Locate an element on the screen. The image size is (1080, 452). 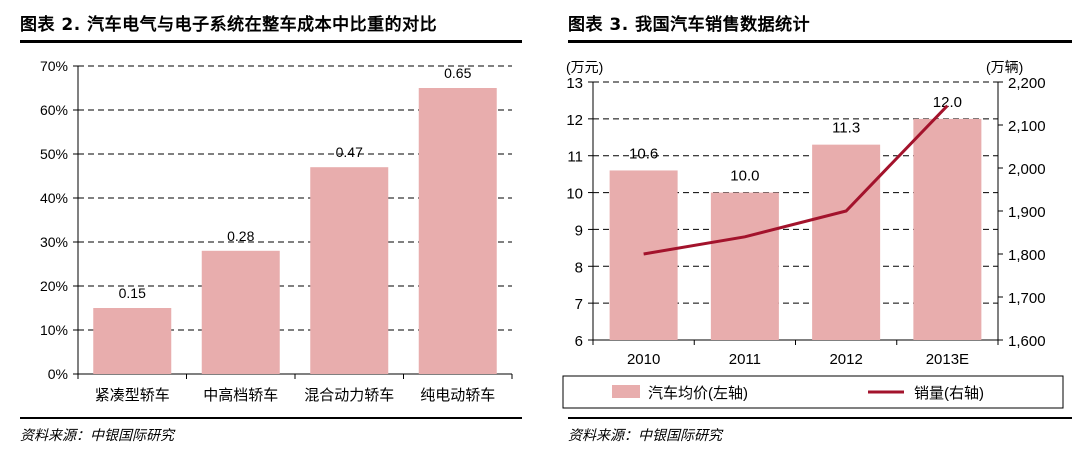
bar-value-label: 10.6 is located at coordinates (643, 153).